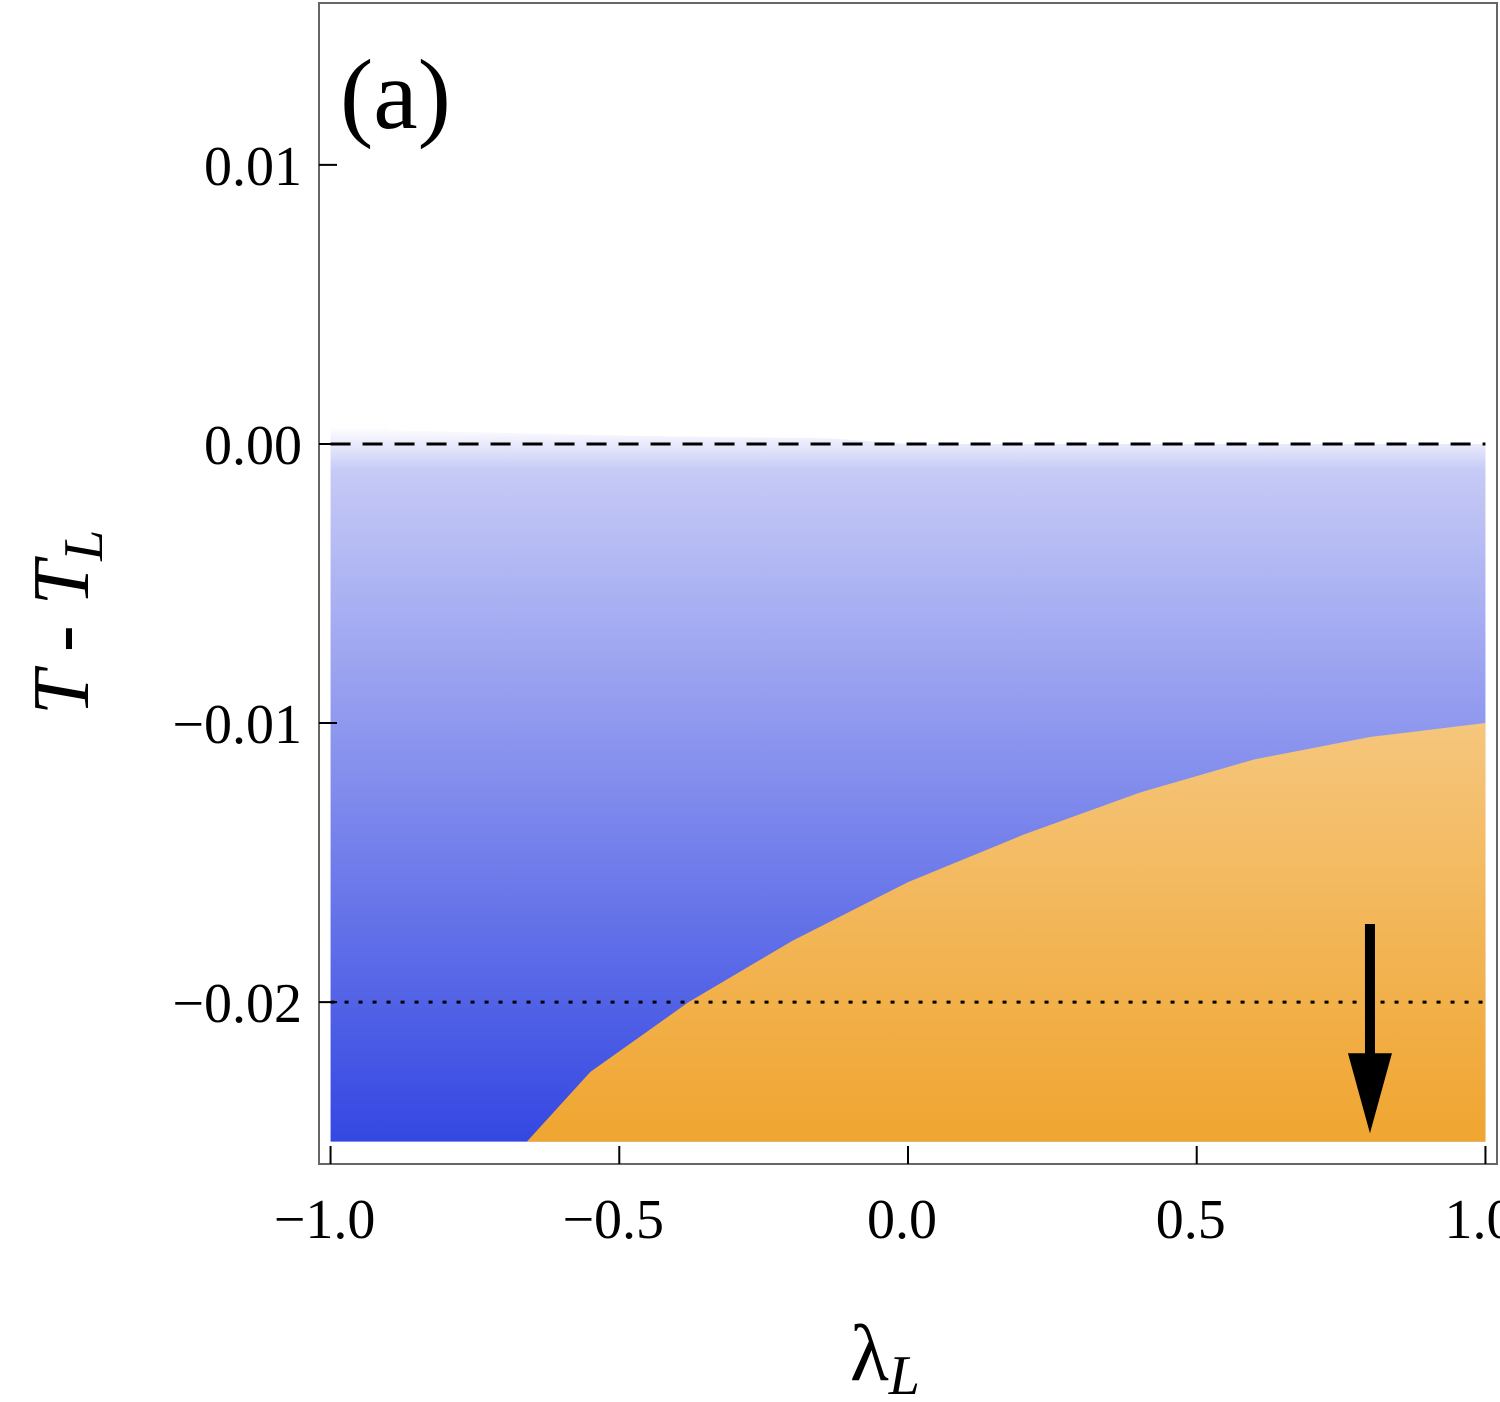 This screenshot has width=1500, height=1402. I want to click on arrow-head, so click(1369, 1093).